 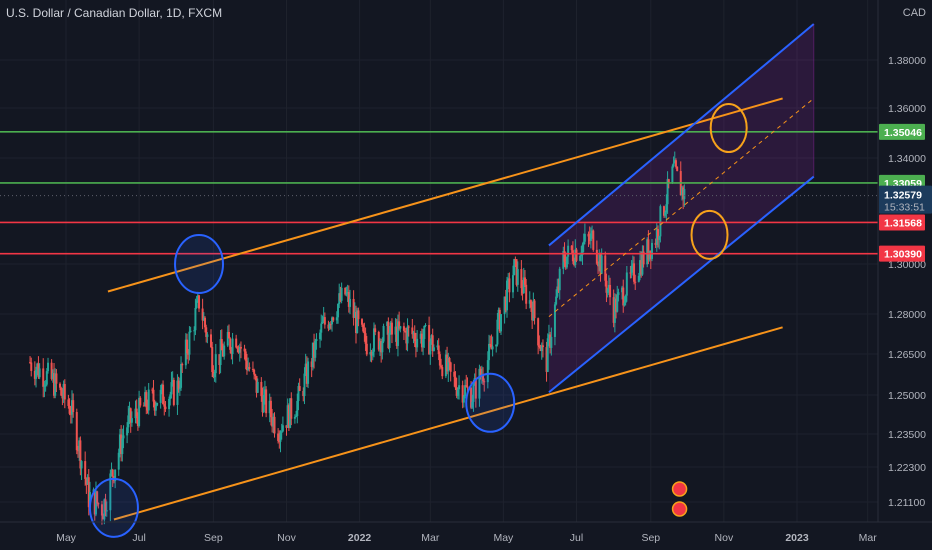 I want to click on level-price-tag: 1.31568, so click(x=903, y=223).